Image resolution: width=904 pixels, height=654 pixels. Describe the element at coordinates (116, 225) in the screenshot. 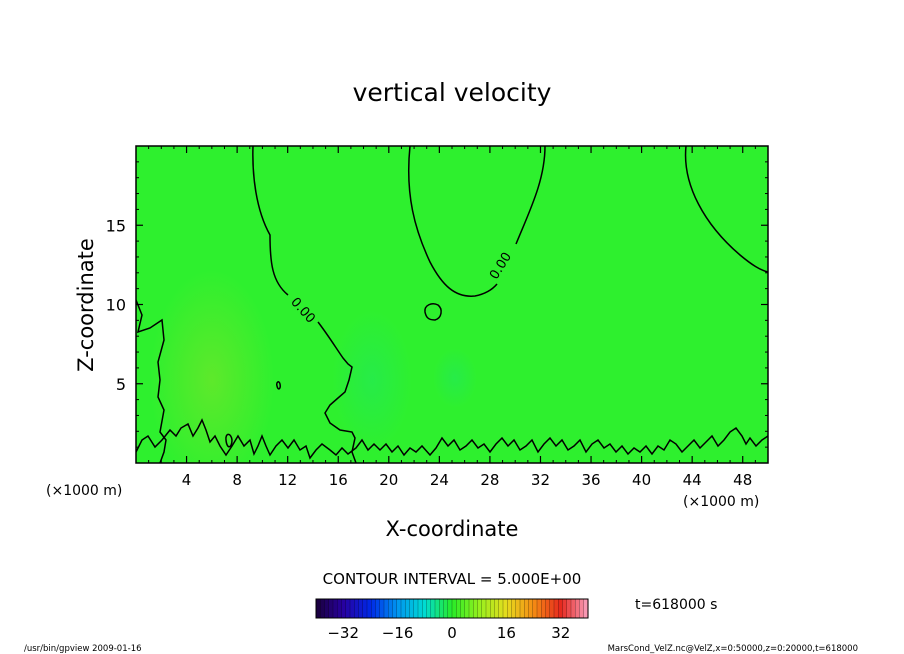

I see `y-tick-label: 15` at that location.